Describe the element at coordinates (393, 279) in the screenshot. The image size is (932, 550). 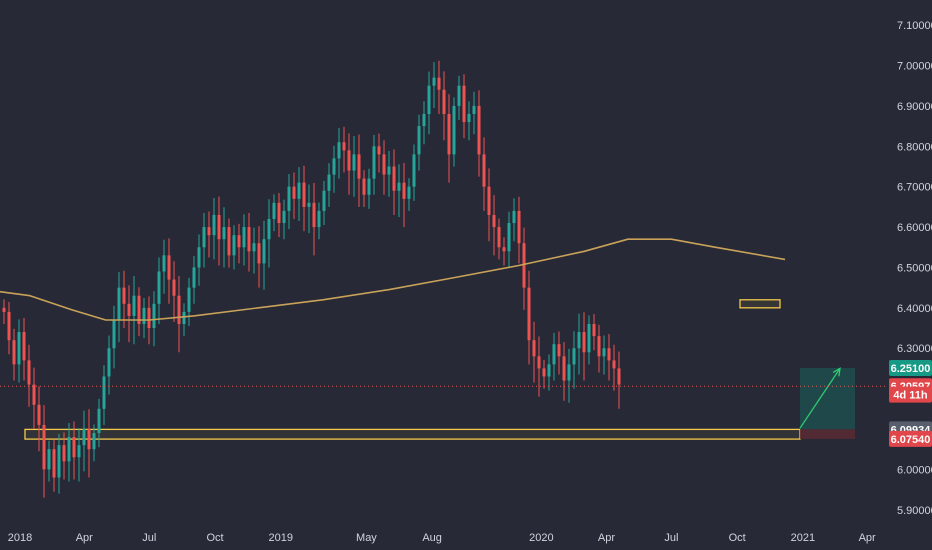
I see `moving-average-line` at that location.